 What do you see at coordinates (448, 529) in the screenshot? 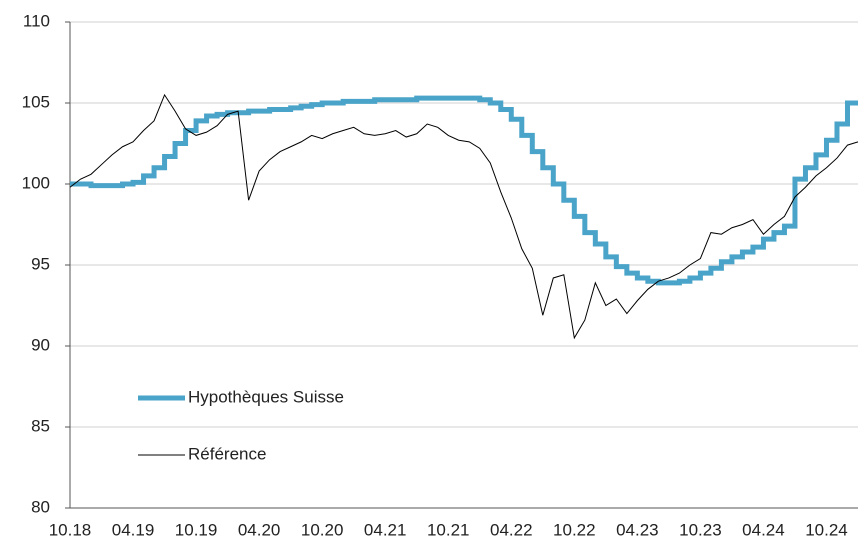
I see `x-tick-label: 10.21` at bounding box center [448, 529].